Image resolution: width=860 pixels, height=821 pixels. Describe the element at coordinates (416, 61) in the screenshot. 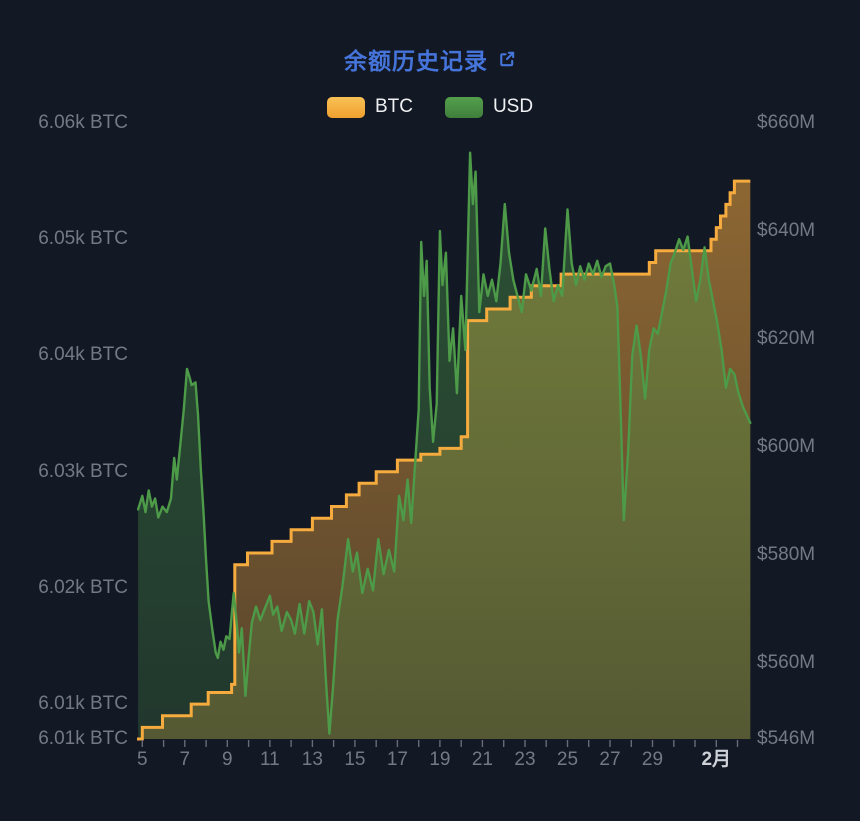

I see `page-title: 余额历史记录` at that location.